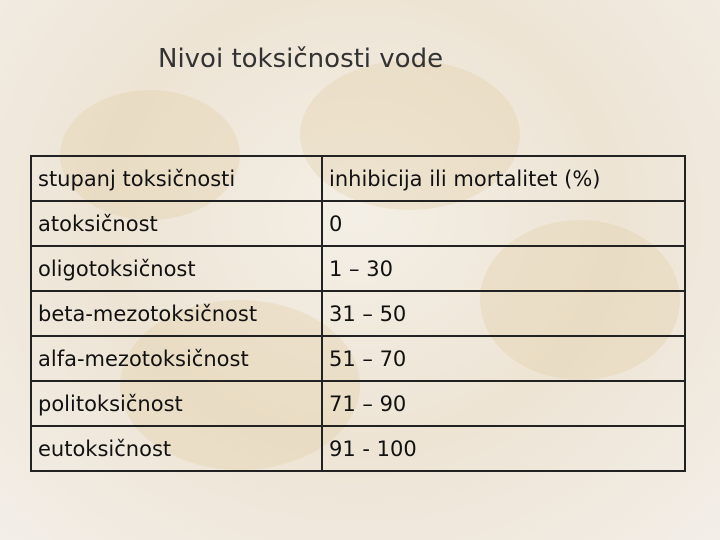 The height and width of the screenshot is (540, 720). Describe the element at coordinates (503, 268) in the screenshot. I see `cell: 1 – 30` at that location.